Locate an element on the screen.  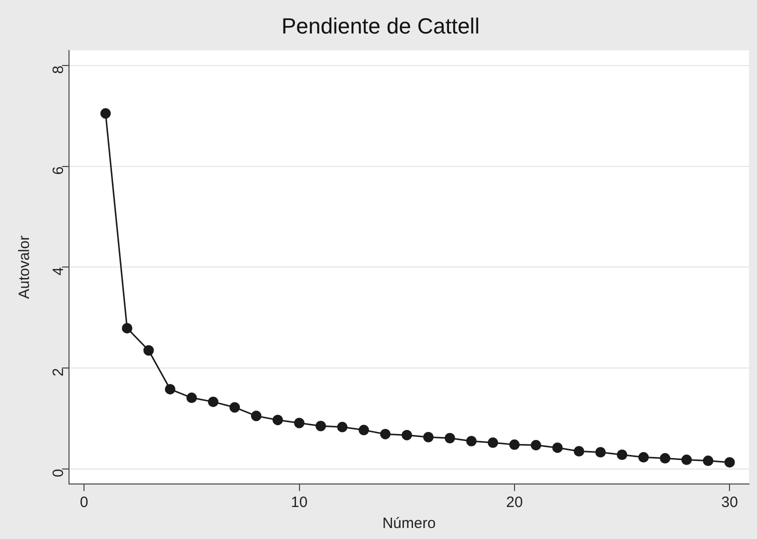
y-tick-label: 2 is located at coordinates (59, 372).